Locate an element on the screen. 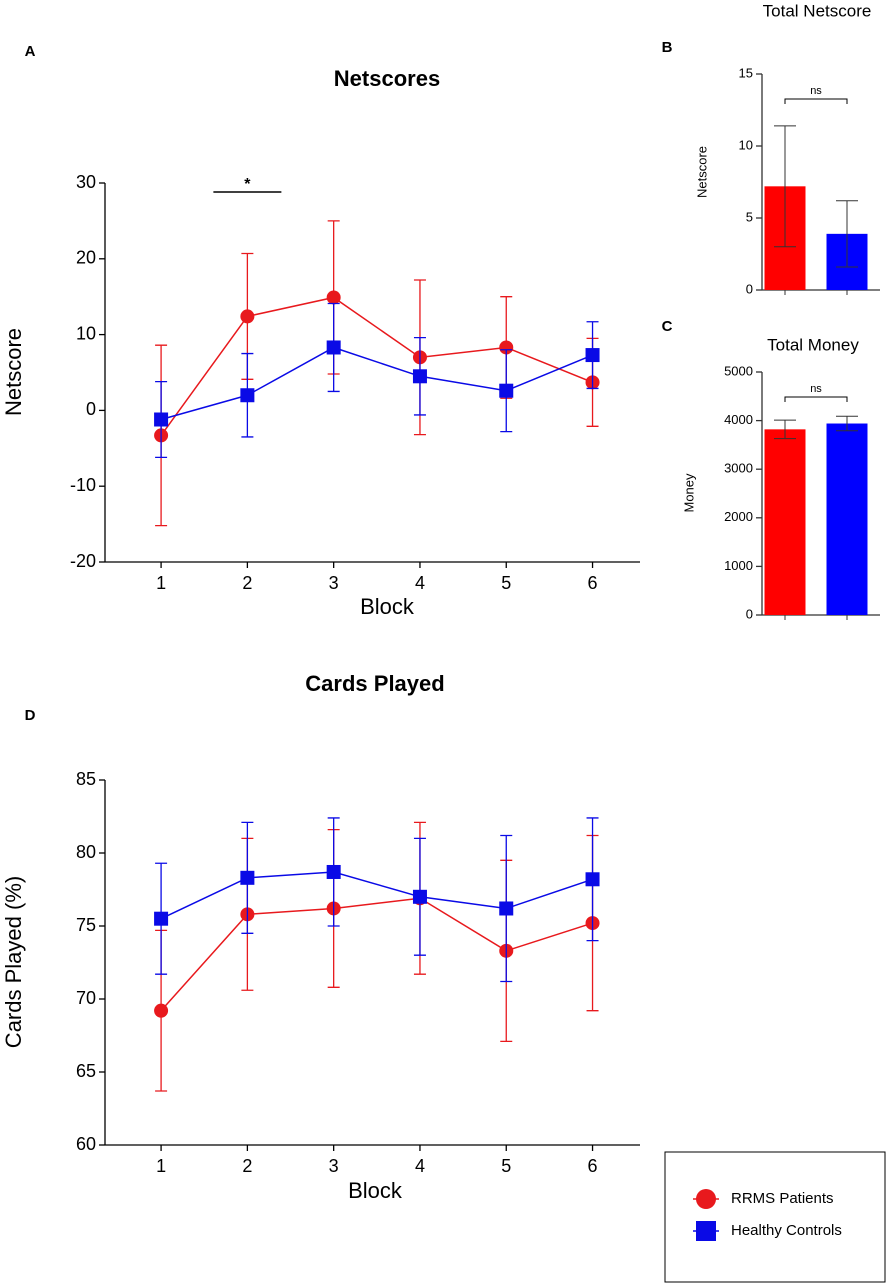 This screenshot has width=893, height=1287. panel-label: B is located at coordinates (667, 47).